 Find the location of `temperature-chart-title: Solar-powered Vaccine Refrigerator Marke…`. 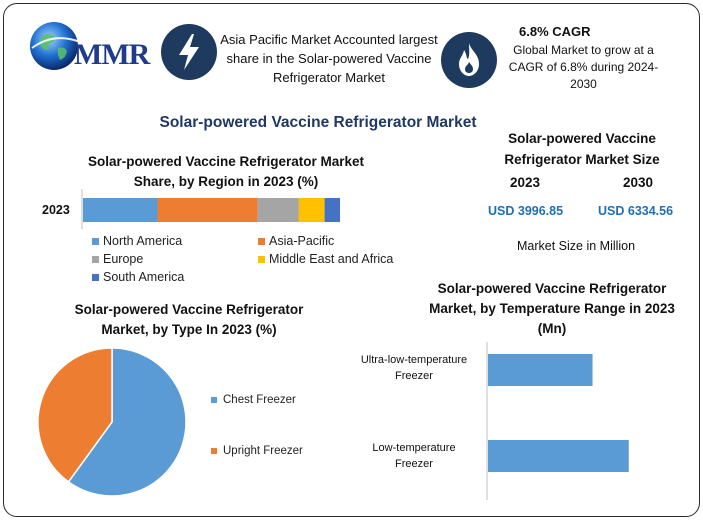

temperature-chart-title: Solar-powered Vaccine Refrigerator Marke… is located at coordinates (552, 308).